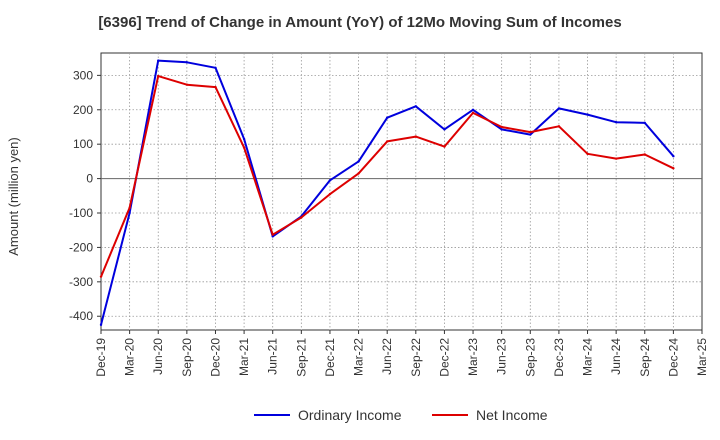 Image resolution: width=720 pixels, height=440 pixels. What do you see at coordinates (244, 357) in the screenshot?
I see `x-tick-label: Mar-21` at bounding box center [244, 357].